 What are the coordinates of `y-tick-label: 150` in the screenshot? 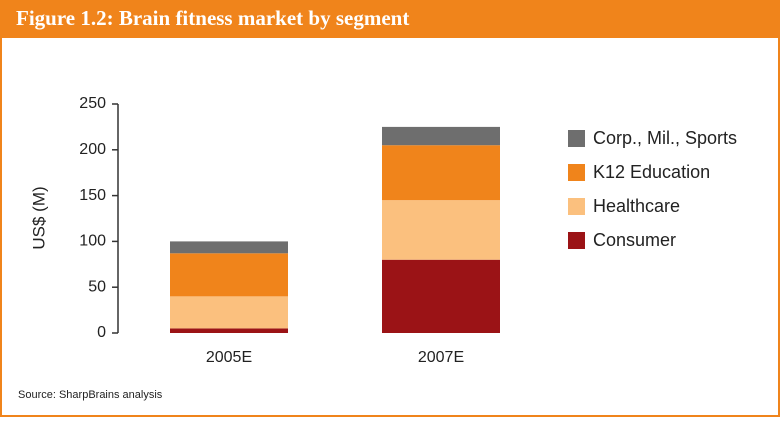 It's located at (92, 195).